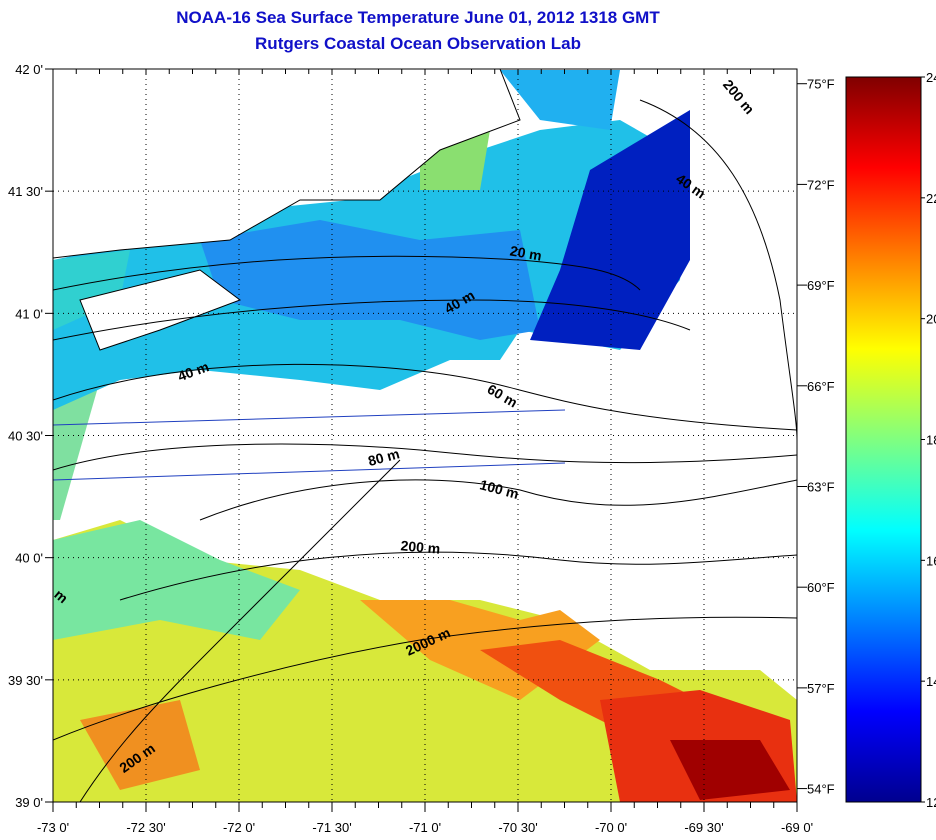 The width and height of the screenshot is (936, 840). What do you see at coordinates (517, 827) in the screenshot?
I see `lon-tick-label: -70 30'` at bounding box center [517, 827].